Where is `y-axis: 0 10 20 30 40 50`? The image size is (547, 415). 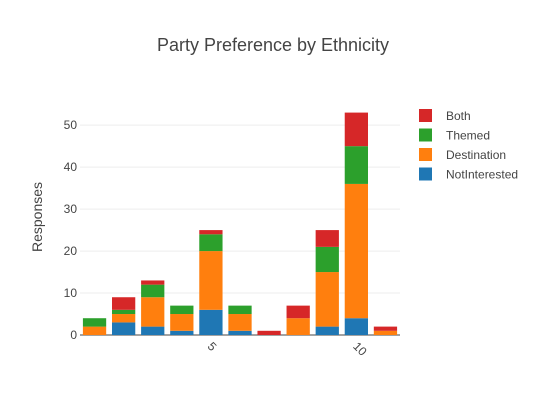 y-axis: 0 10 20 30 40 50 is located at coordinates (71, 230).